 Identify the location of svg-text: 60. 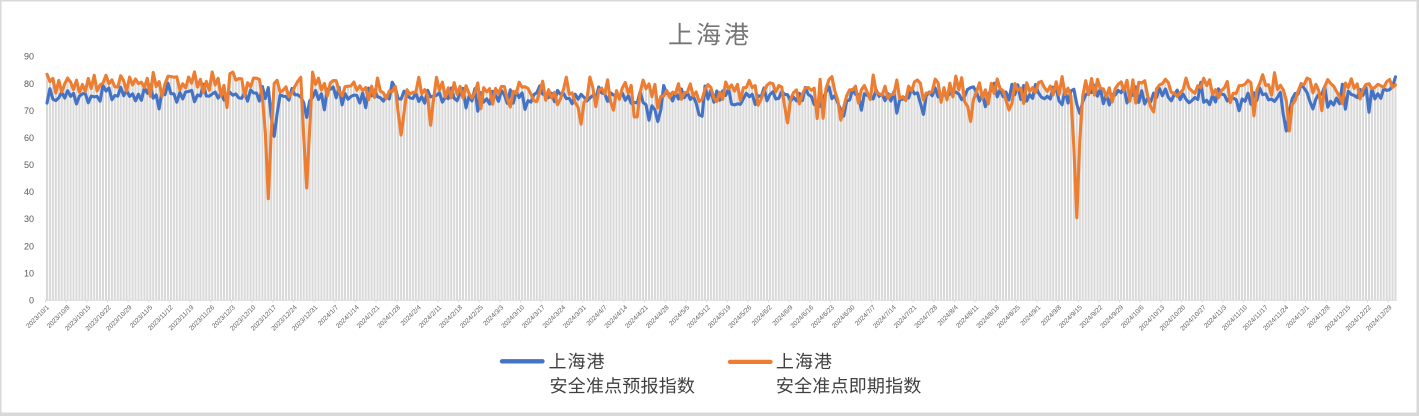
(29, 138).